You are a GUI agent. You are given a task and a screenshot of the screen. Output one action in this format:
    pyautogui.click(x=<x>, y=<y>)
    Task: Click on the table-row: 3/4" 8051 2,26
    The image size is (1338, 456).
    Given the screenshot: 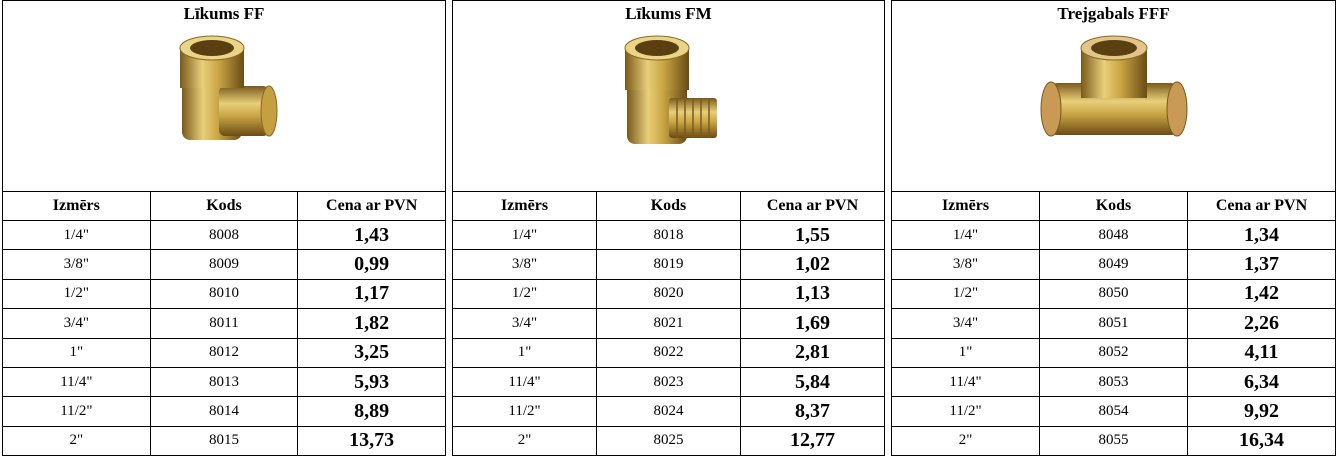 What is the action you would take?
    pyautogui.click(x=1113, y=323)
    